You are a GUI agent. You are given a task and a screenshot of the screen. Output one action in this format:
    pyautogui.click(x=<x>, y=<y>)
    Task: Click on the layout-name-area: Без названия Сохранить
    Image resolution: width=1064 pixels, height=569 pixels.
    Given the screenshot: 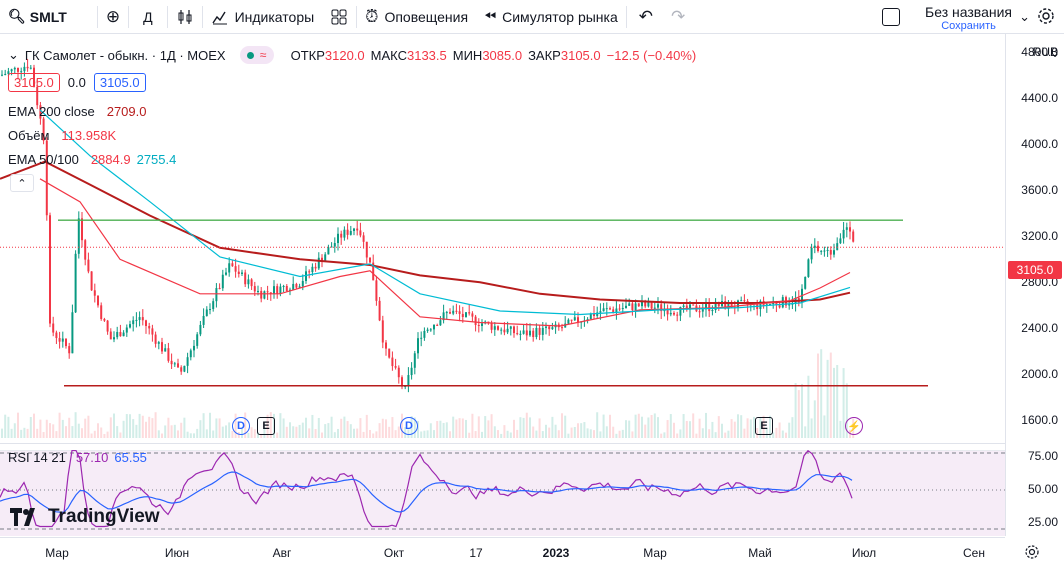 What is the action you would take?
    pyautogui.click(x=968, y=18)
    